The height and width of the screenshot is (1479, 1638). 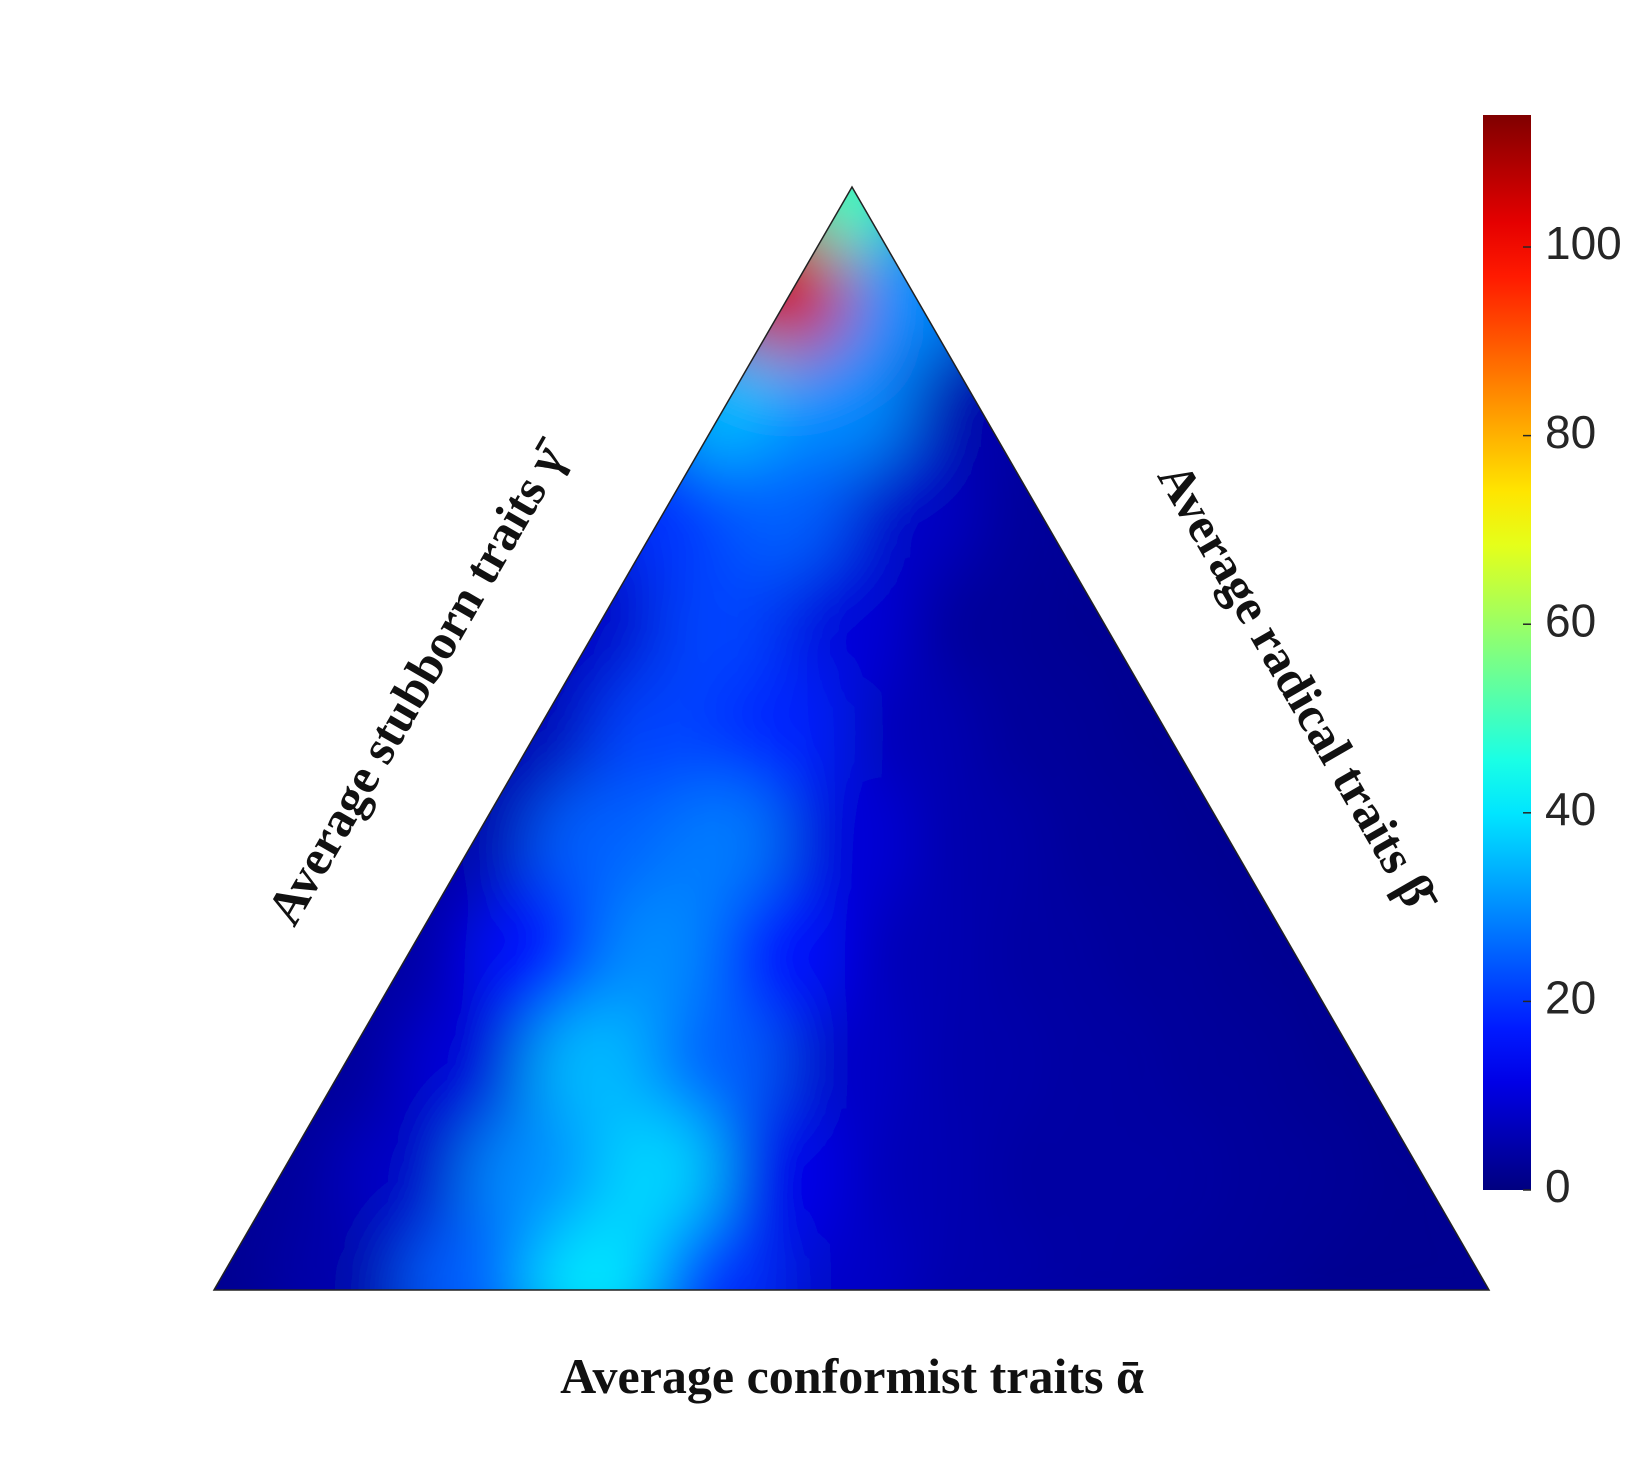 What do you see at coordinates (1572, 714) in the screenshot?
I see `colorbar-ticks: 0 20 40 60 80 100` at bounding box center [1572, 714].